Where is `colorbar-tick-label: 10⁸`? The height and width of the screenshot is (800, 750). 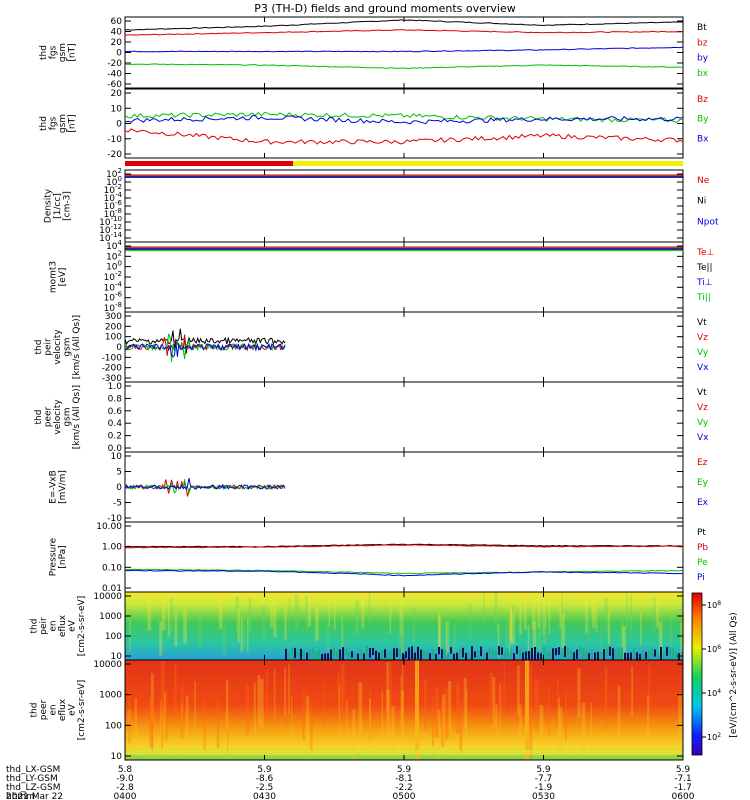
colorbar-tick-label: 10⁸ is located at coordinates (714, 605).